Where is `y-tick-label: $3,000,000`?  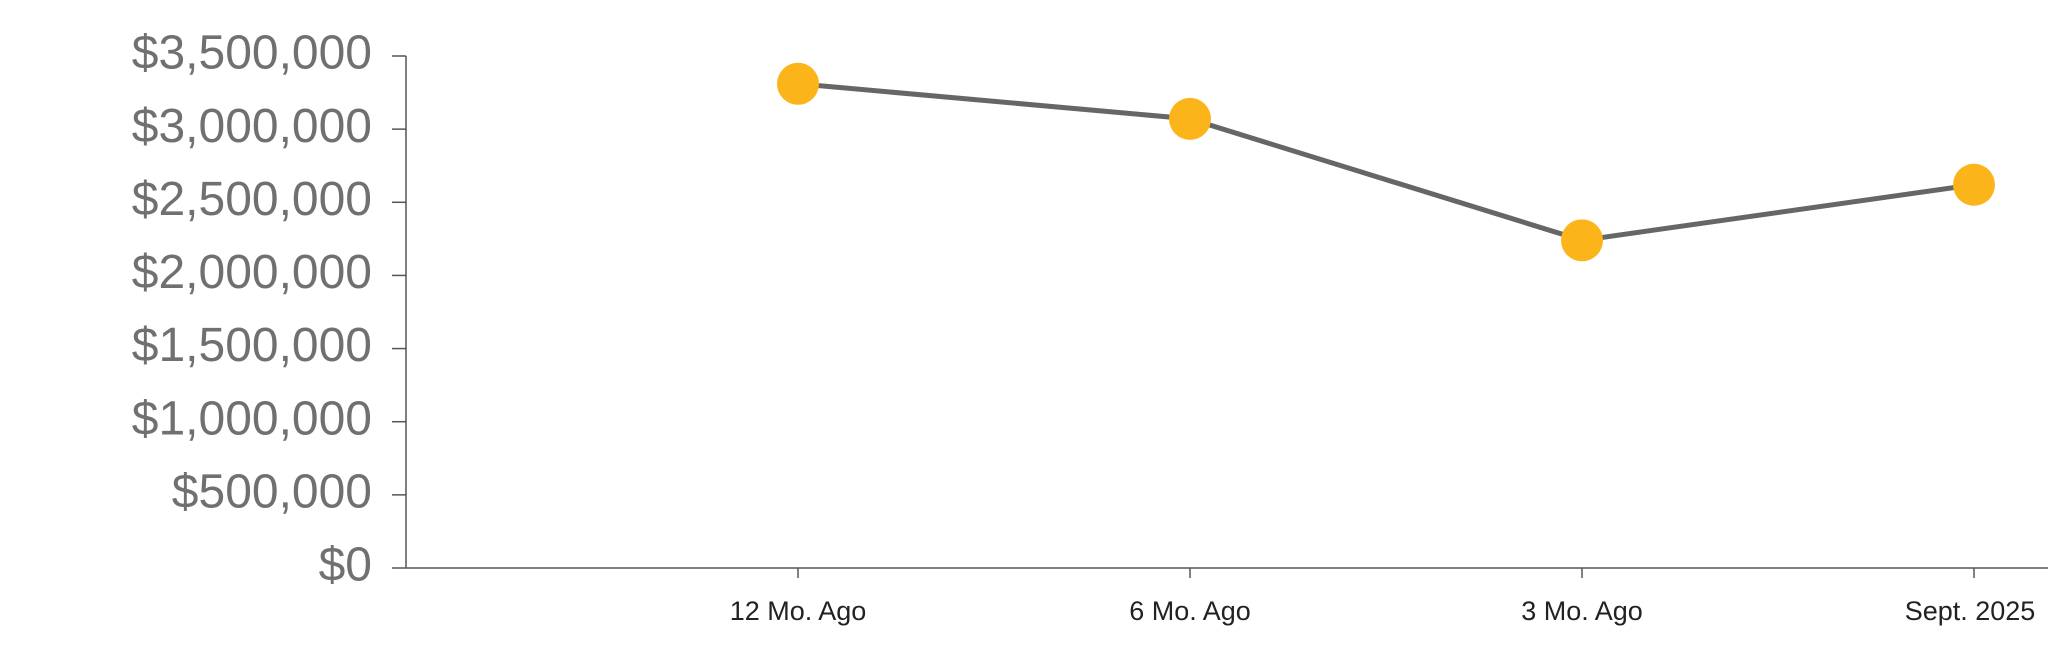 y-tick-label: $3,000,000 is located at coordinates (252, 126).